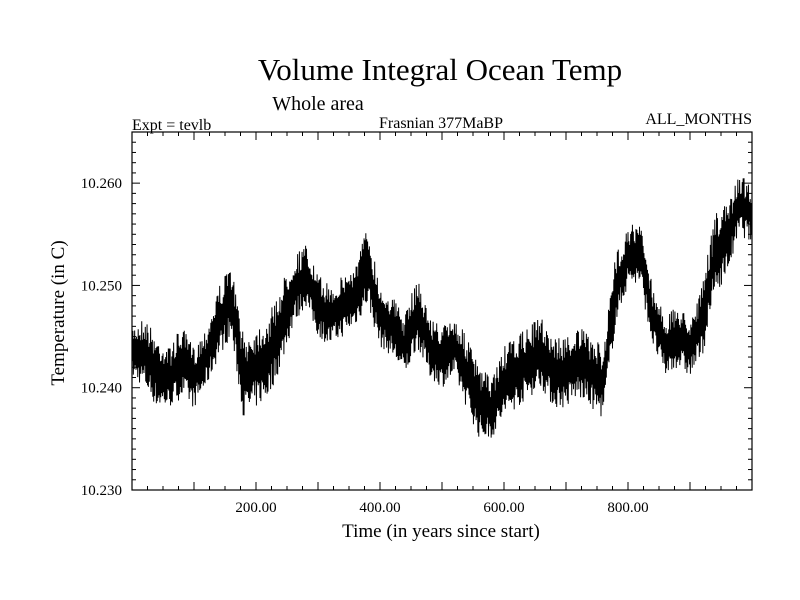 This screenshot has height=600, width=800. What do you see at coordinates (698, 119) in the screenshot?
I see `months-label: ALL_MONTHS` at bounding box center [698, 119].